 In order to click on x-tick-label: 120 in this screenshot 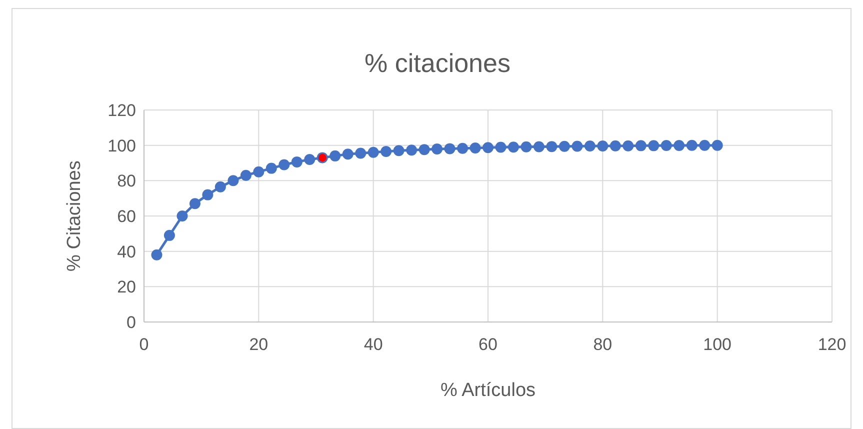, I will do `click(832, 344)`.